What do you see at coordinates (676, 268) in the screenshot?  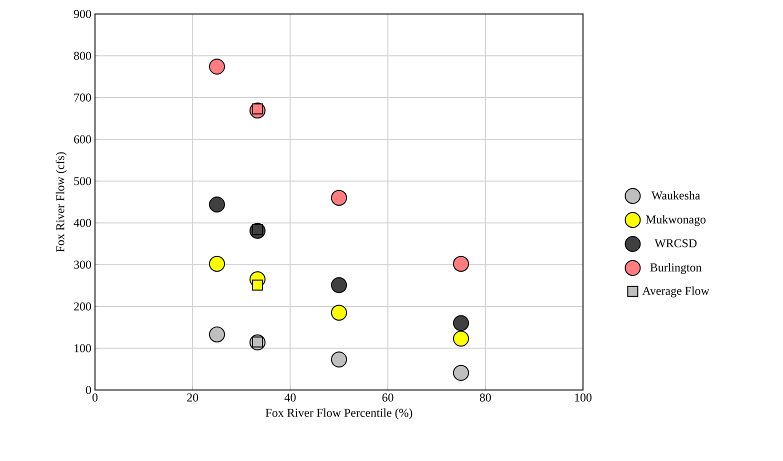 I see `legend-label: Burlington` at bounding box center [676, 268].